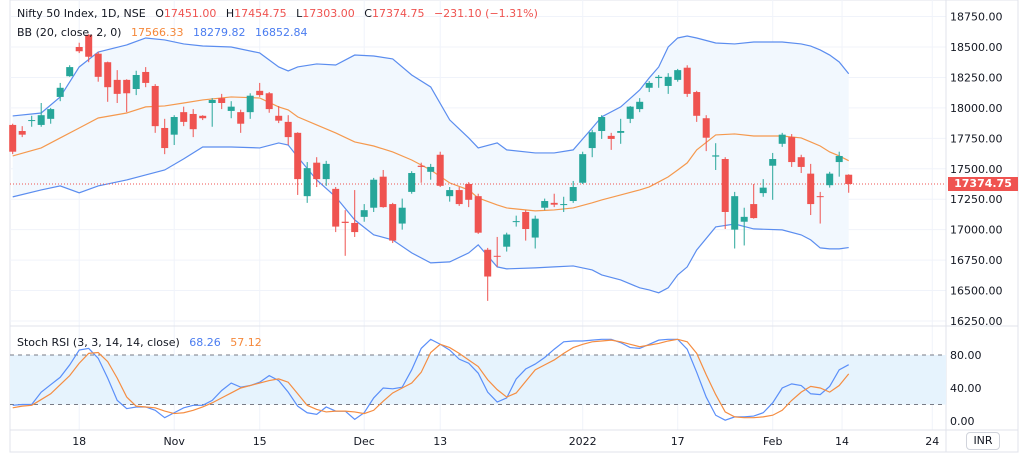  Describe the element at coordinates (583, 441) in the screenshot. I see `time-axis-label: 2022` at that location.